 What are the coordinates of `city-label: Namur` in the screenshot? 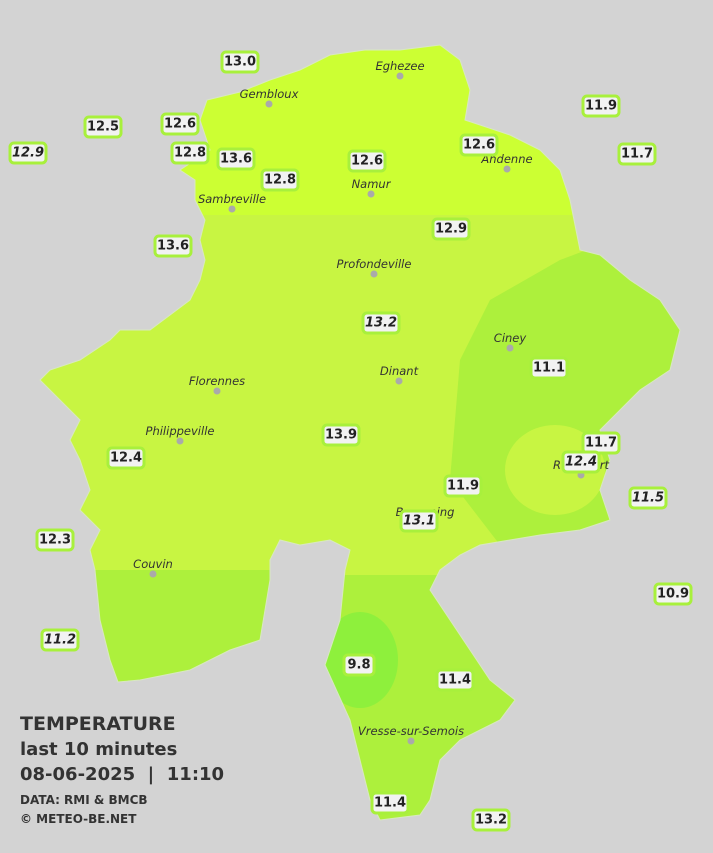 It's located at (372, 184).